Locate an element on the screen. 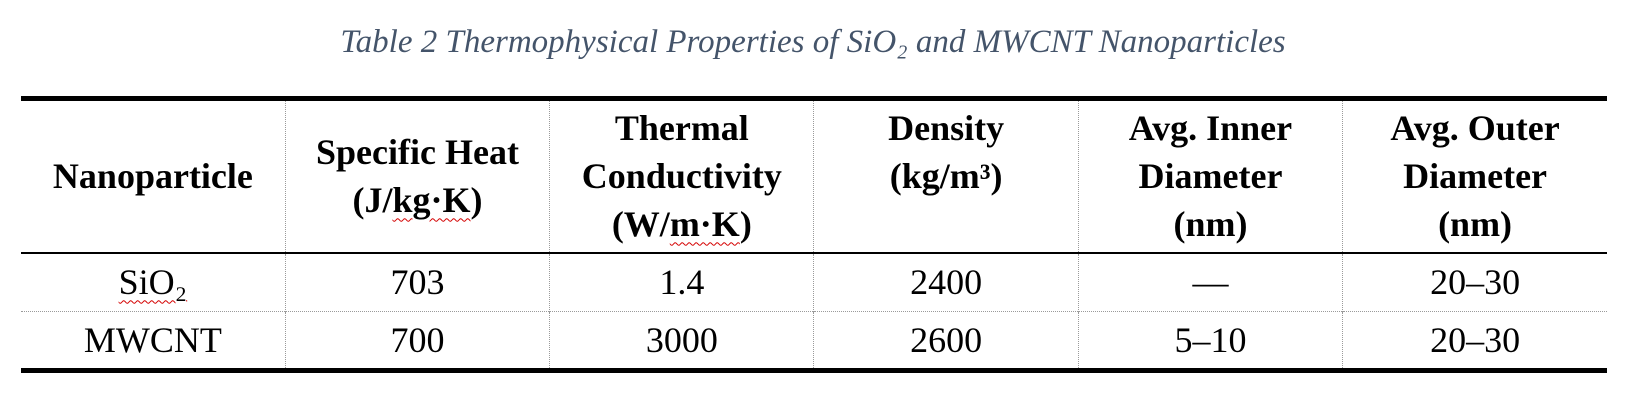 Image resolution: width=1626 pixels, height=413 pixels. table-row: MWCNT 700 3000 2600 5–10 20–30 is located at coordinates (814, 341).